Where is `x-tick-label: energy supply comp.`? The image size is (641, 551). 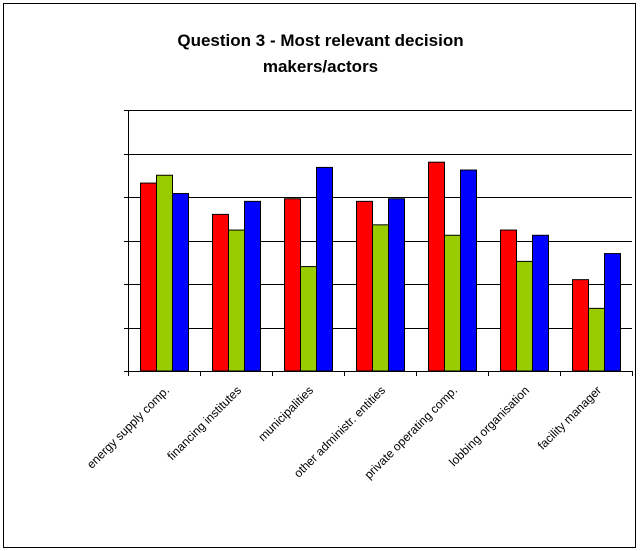
x-tick-label: energy supply comp. is located at coordinates (128, 427).